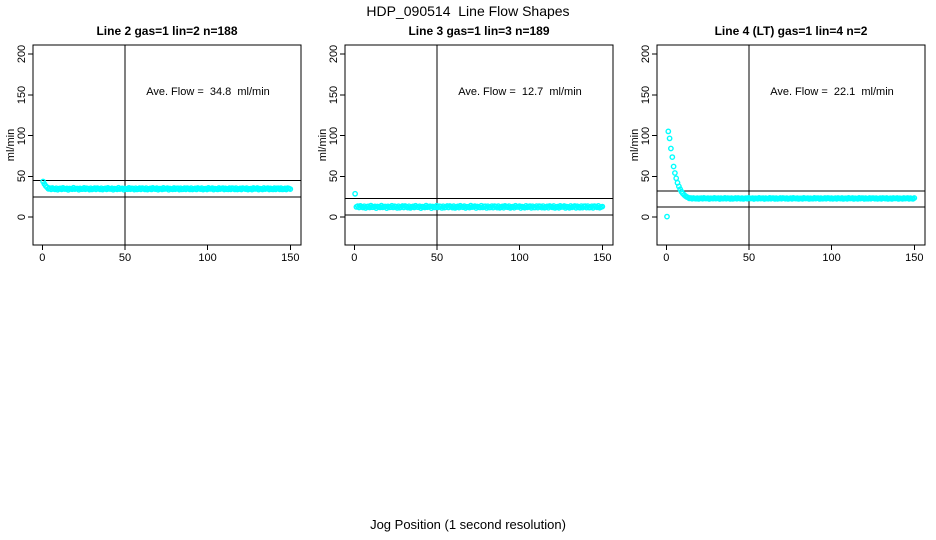 The image size is (936, 540). Describe the element at coordinates (468, 11) in the screenshot. I see `figure-title: HDP_090514 Line Flow Shapes` at that location.